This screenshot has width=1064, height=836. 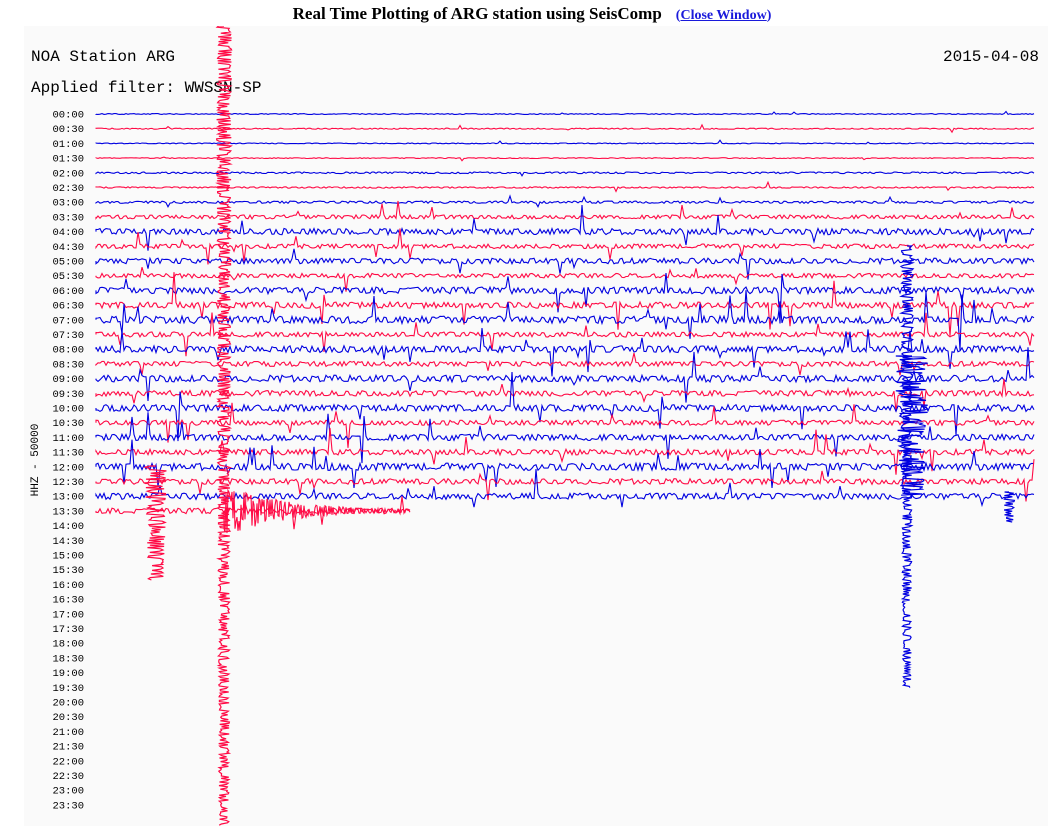 What do you see at coordinates (68, 292) in the screenshot?
I see `time-tick-label: 06:00` at bounding box center [68, 292].